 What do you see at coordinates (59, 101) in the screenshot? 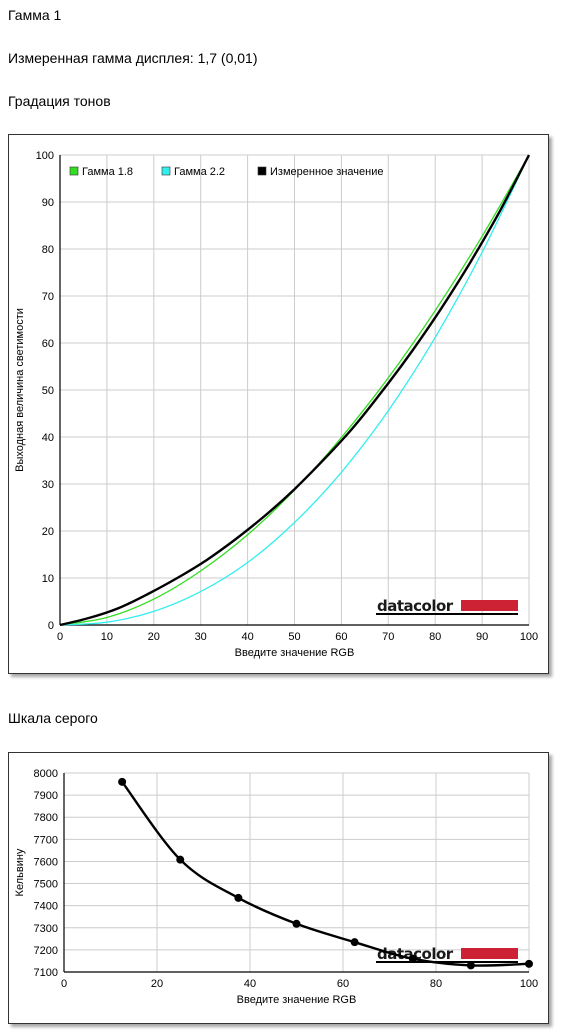
I see `tone-gradation-title: Градация тонов` at bounding box center [59, 101].